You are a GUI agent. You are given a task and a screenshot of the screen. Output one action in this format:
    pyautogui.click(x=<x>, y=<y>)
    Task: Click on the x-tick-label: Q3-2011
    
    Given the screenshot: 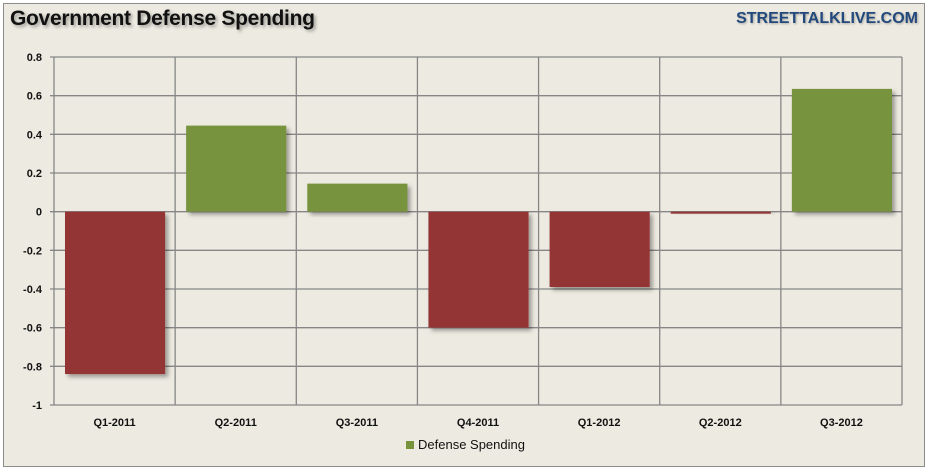 What is the action you would take?
    pyautogui.click(x=357, y=423)
    